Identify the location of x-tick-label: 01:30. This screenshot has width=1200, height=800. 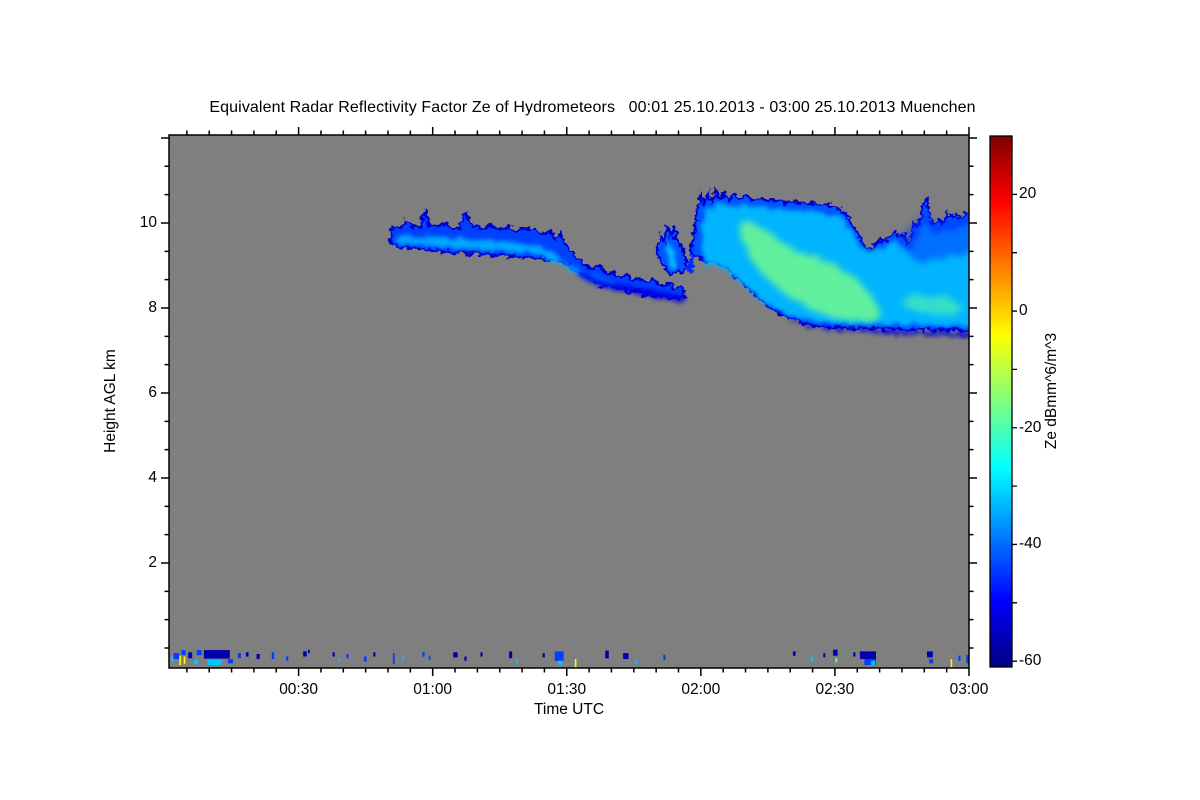
(567, 689).